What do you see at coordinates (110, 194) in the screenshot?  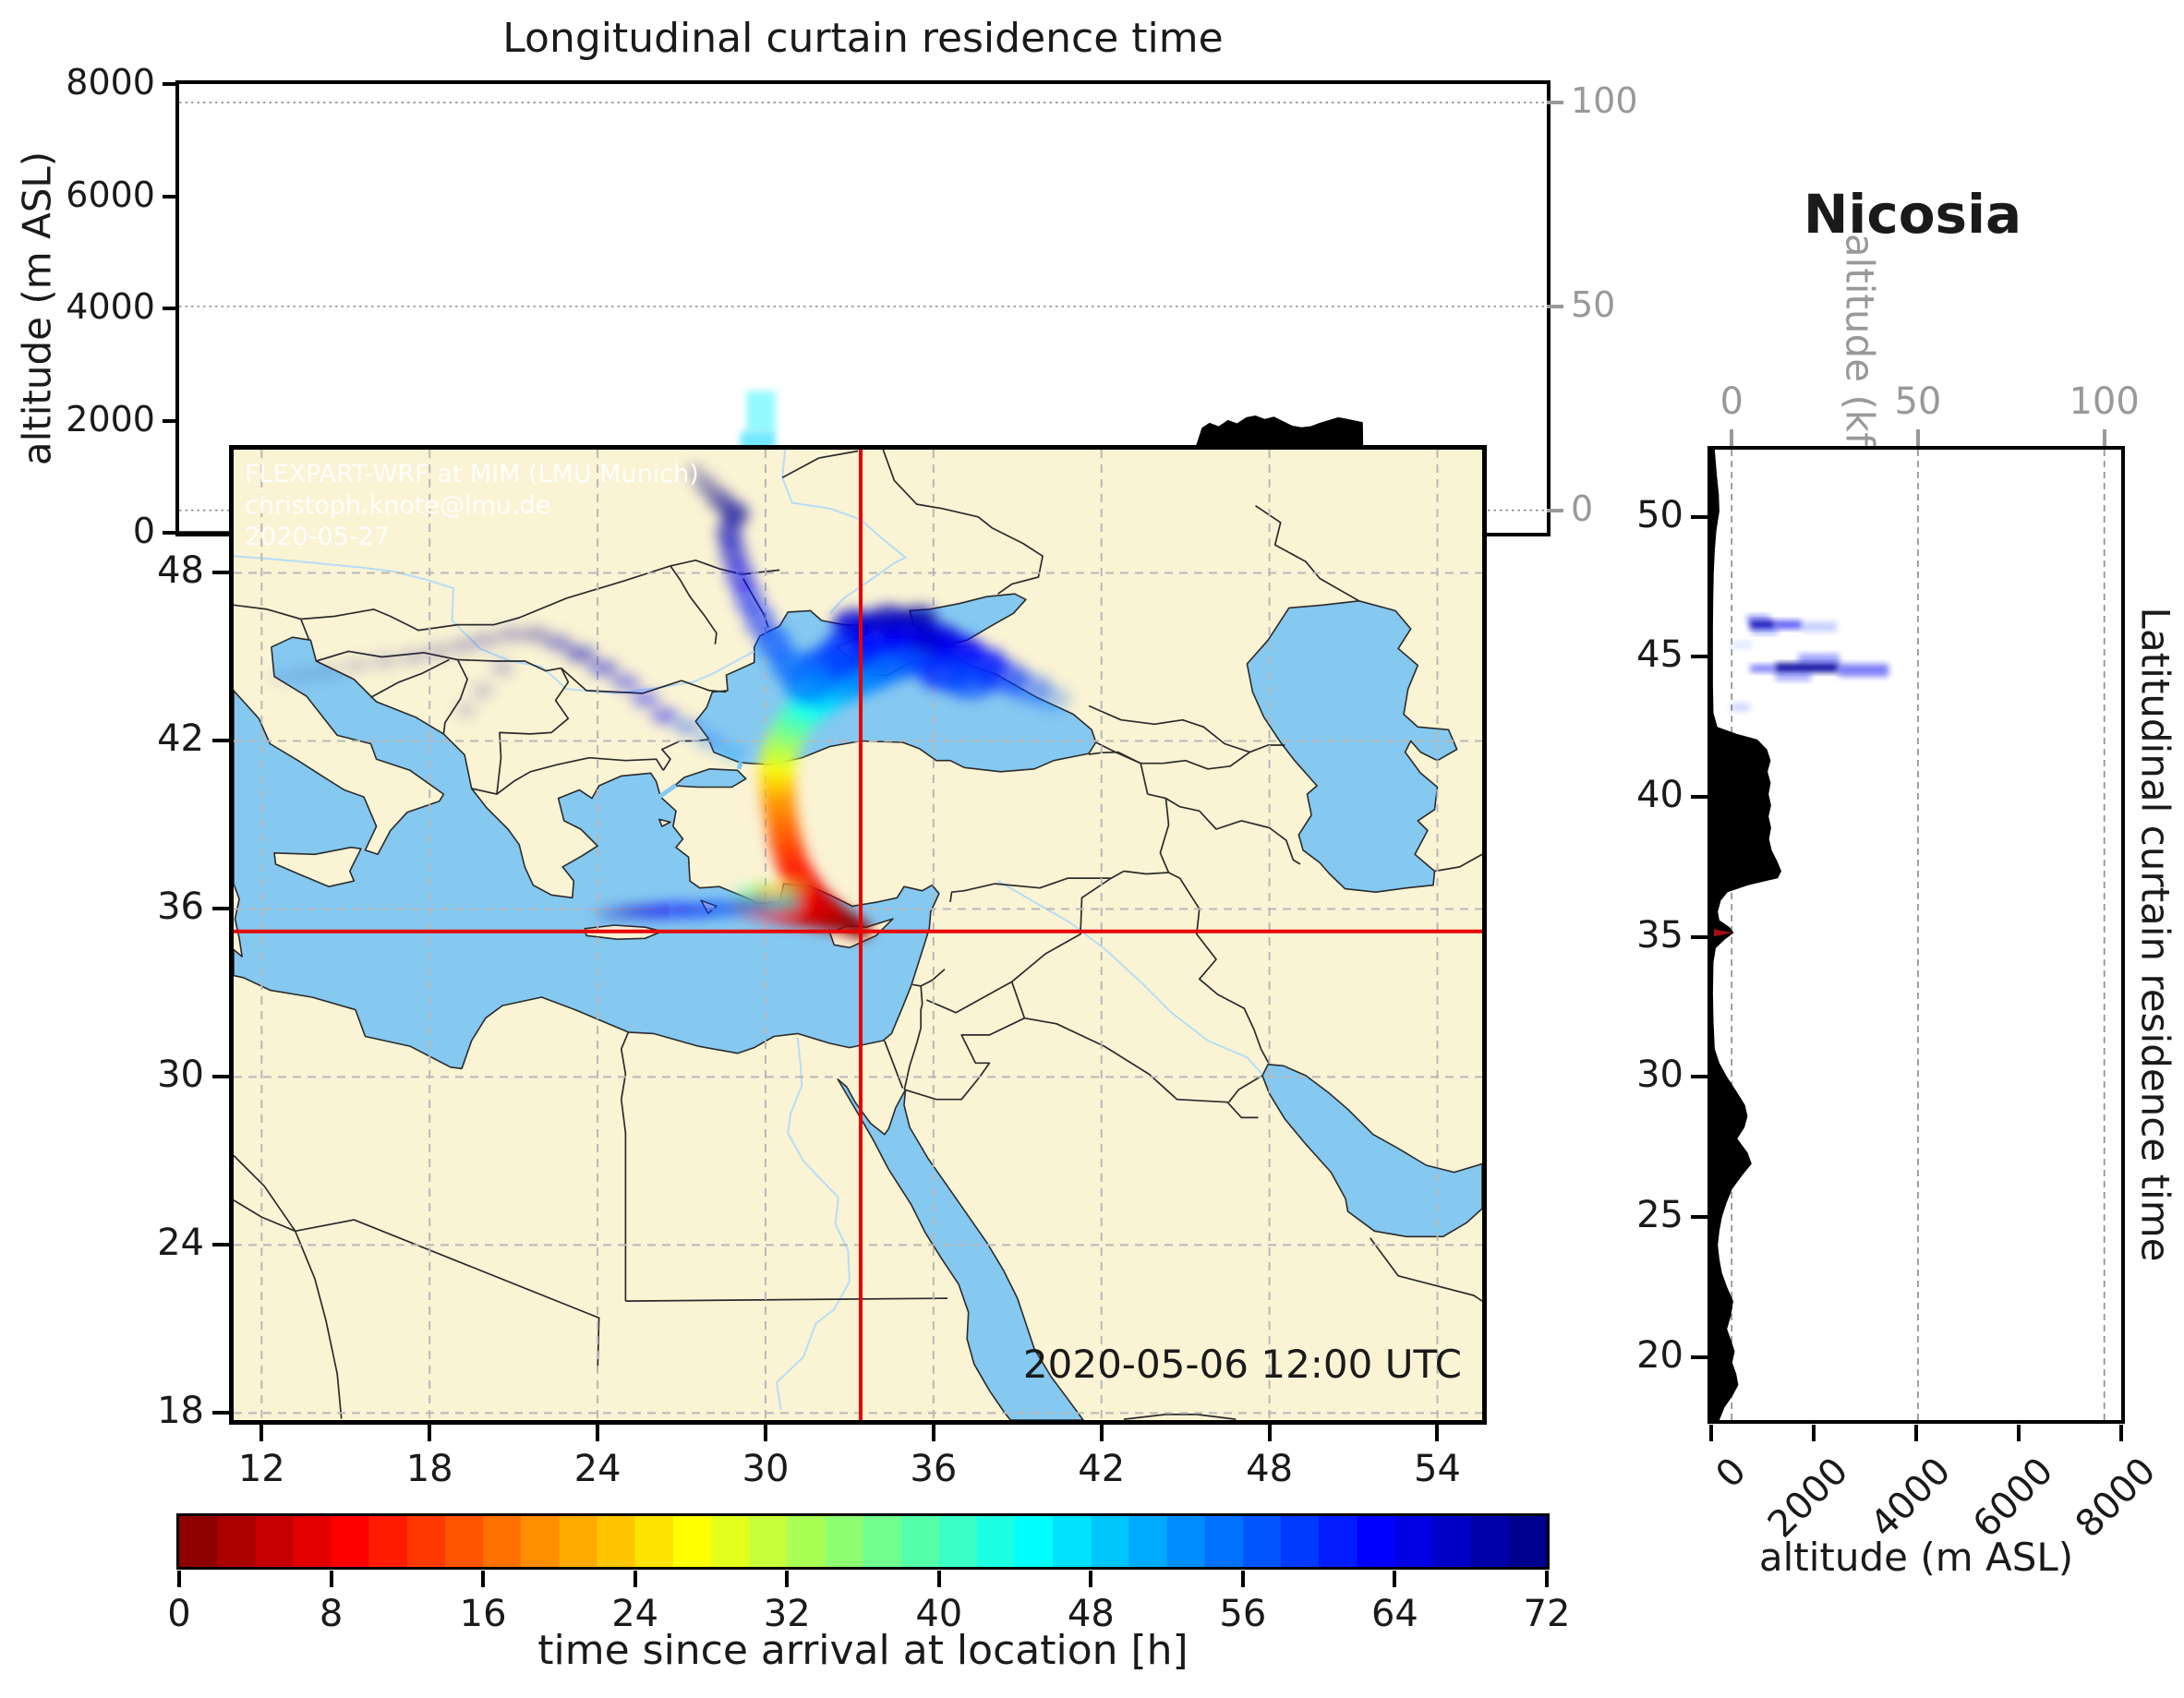 I see `top-panel-ytick-left: 6000` at bounding box center [110, 194].